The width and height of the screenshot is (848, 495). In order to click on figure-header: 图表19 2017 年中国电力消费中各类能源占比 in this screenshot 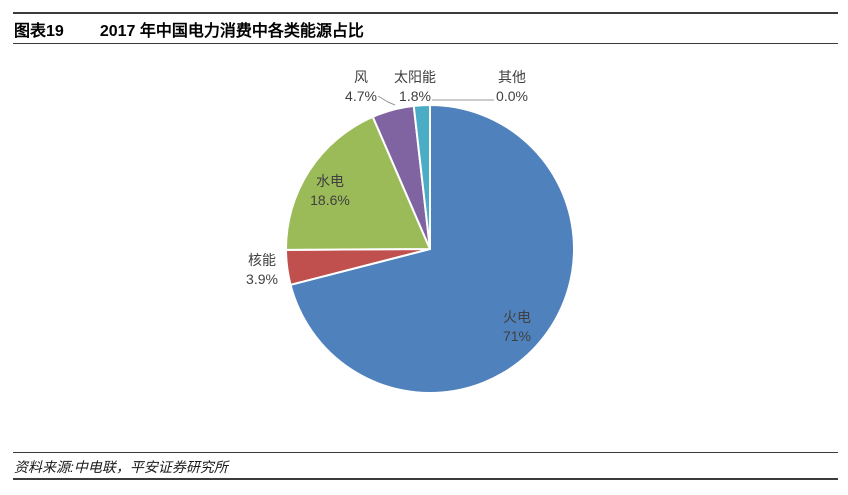, I will do `click(189, 29)`.